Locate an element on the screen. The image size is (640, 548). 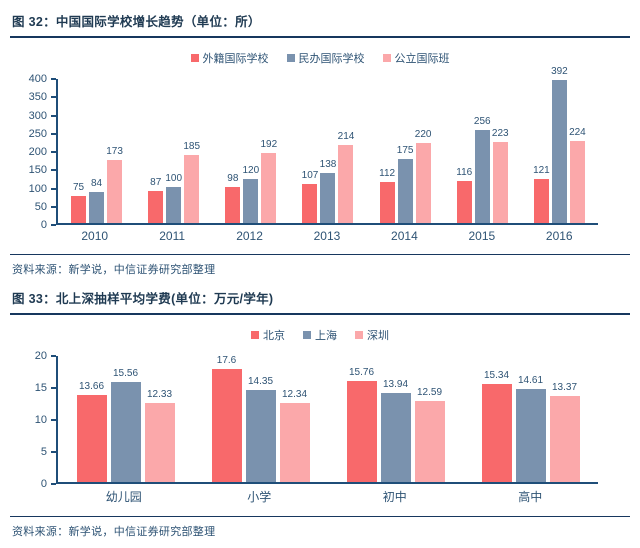
bar-value-label: 214 is located at coordinates (346, 136).